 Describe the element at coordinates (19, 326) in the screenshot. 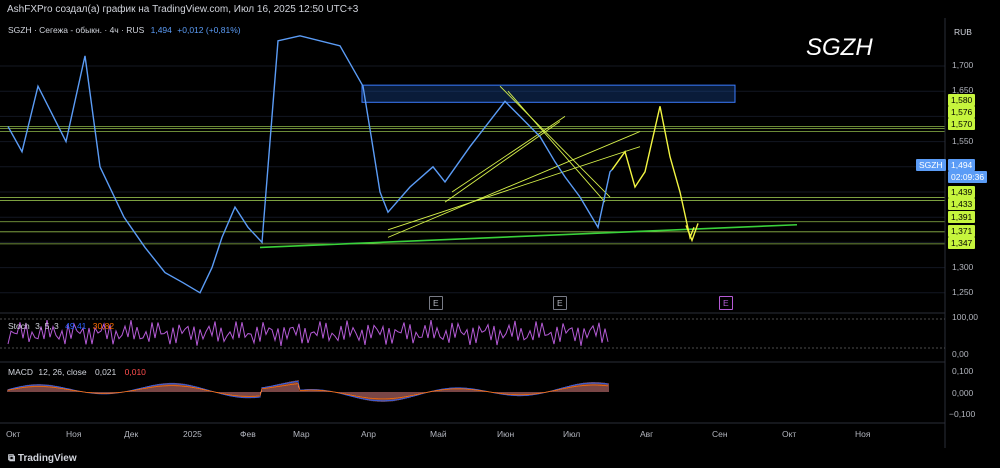

I see `stoch-title: Stoch` at that location.